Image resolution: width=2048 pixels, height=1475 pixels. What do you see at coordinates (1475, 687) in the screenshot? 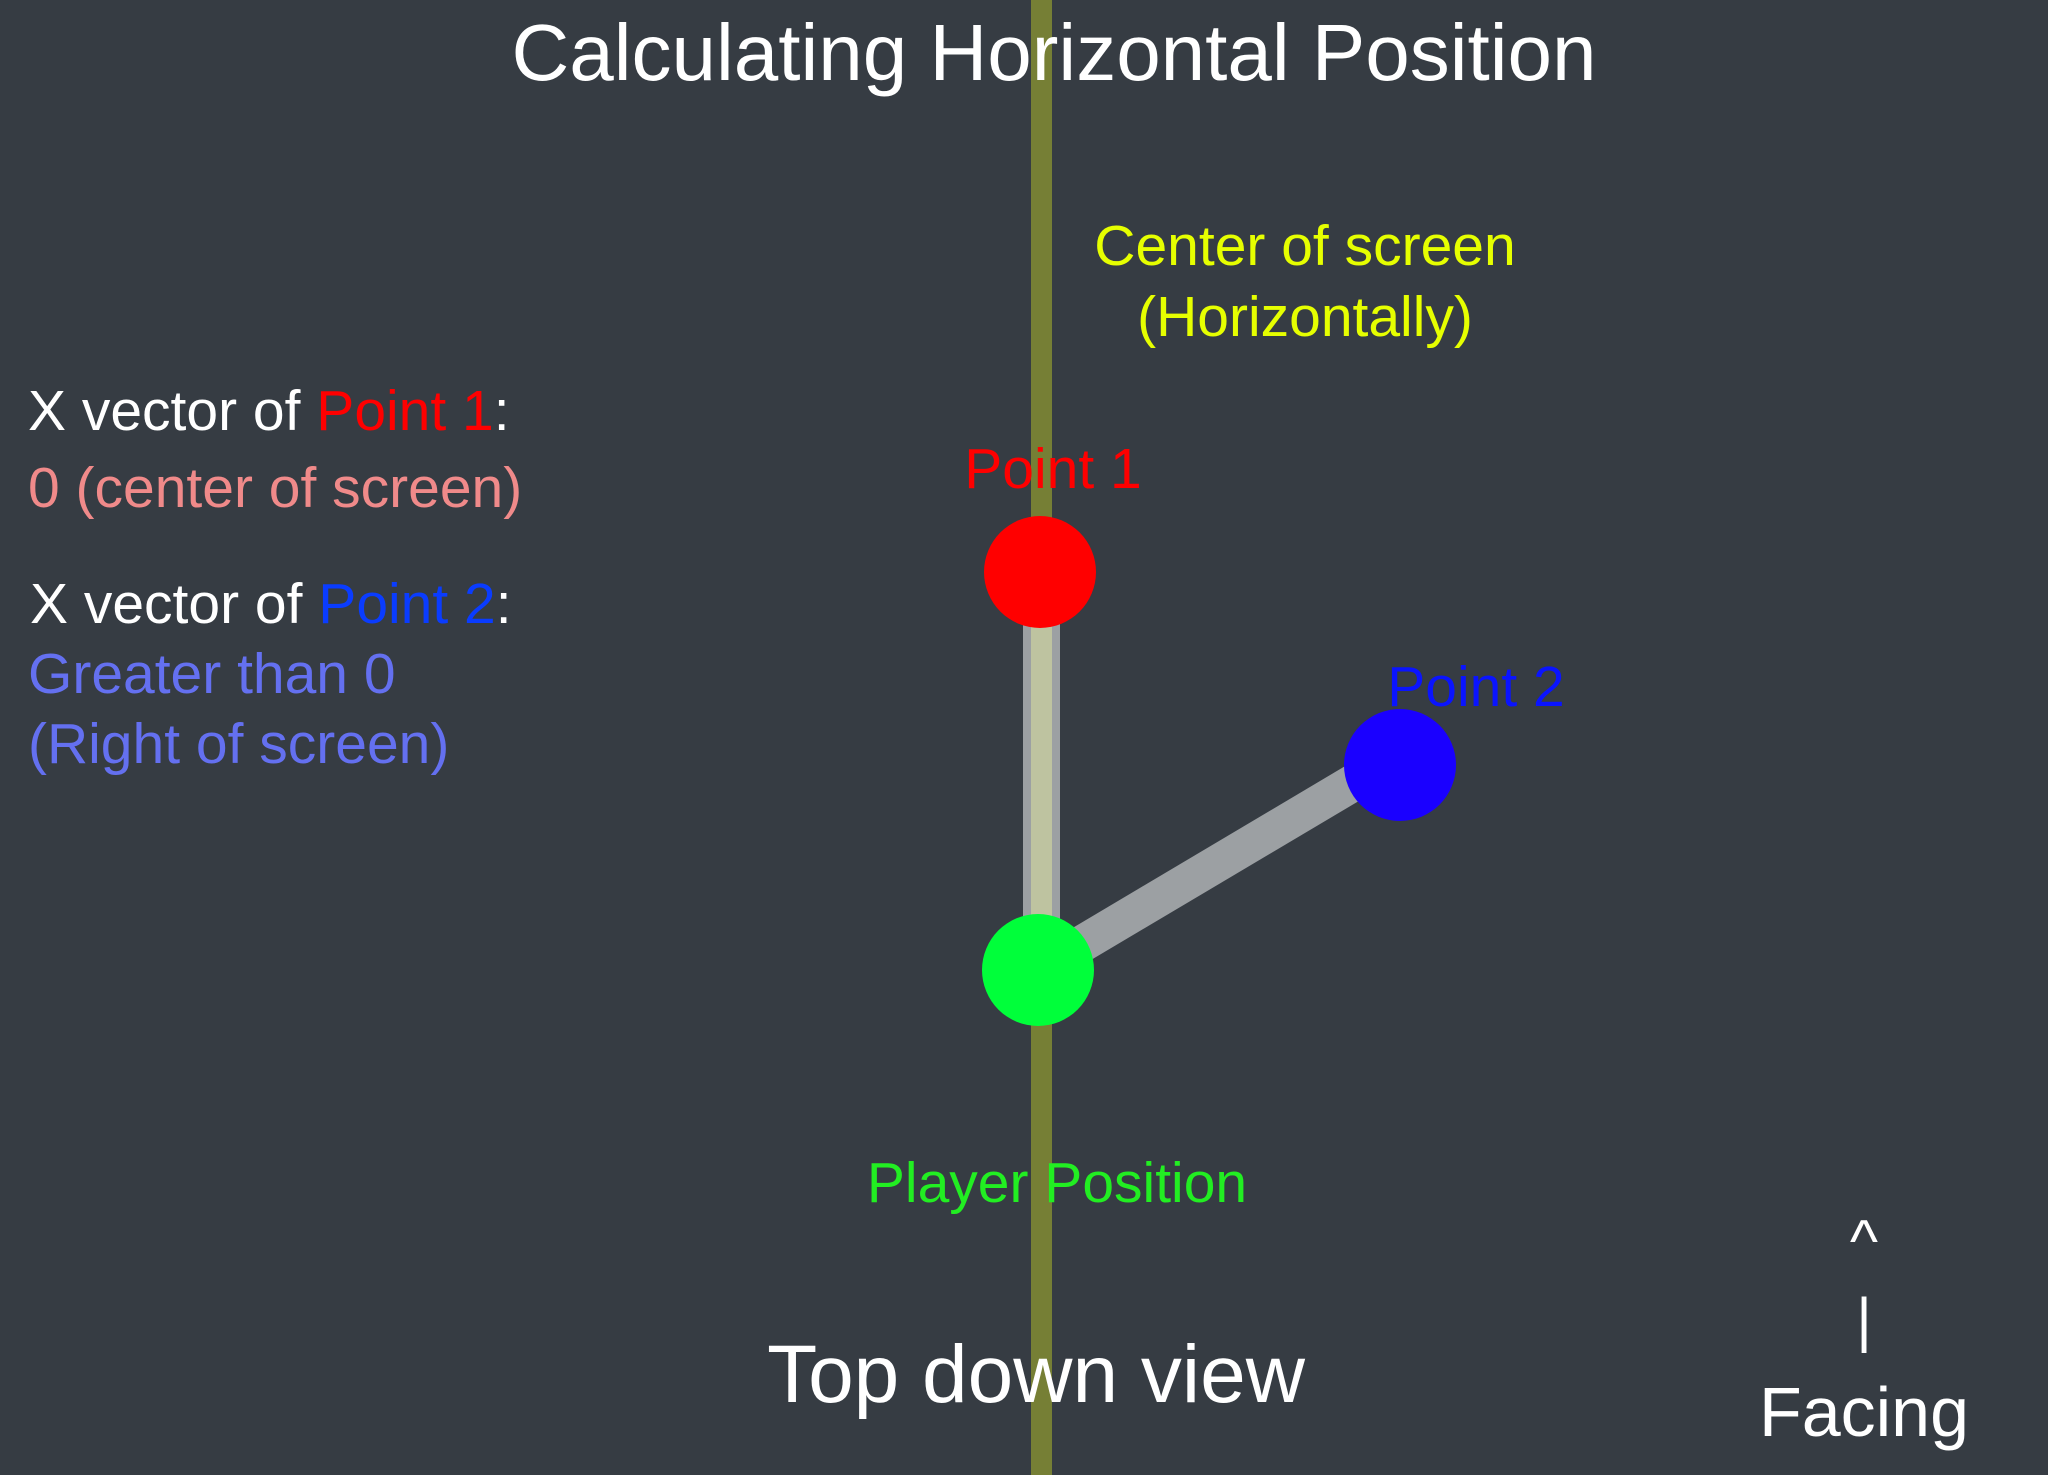
I see `point2-label: Point 2` at bounding box center [1475, 687].